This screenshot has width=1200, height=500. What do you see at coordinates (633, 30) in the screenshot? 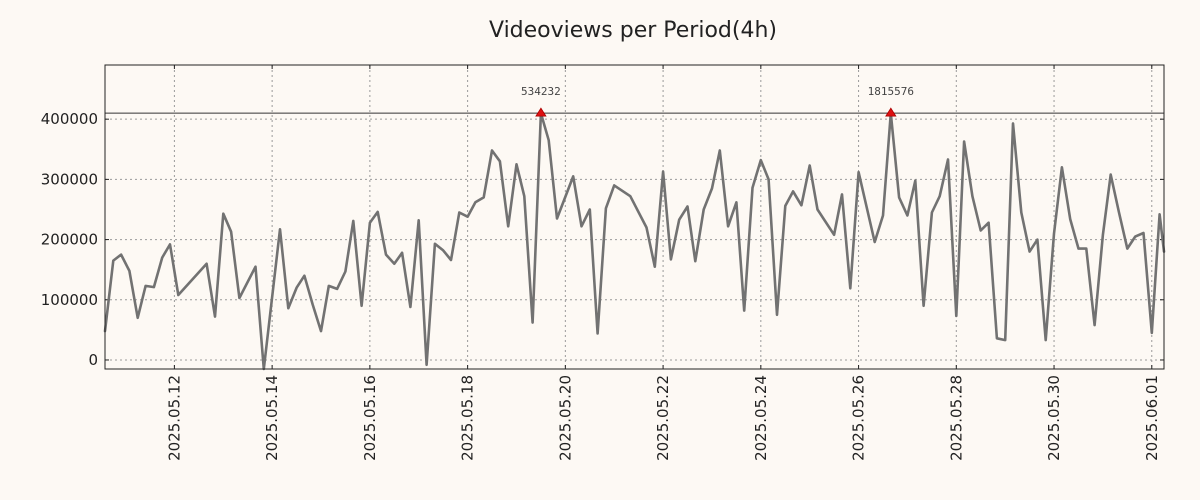
I see `chart-title: Videoviews per Period(4h)` at bounding box center [633, 30].